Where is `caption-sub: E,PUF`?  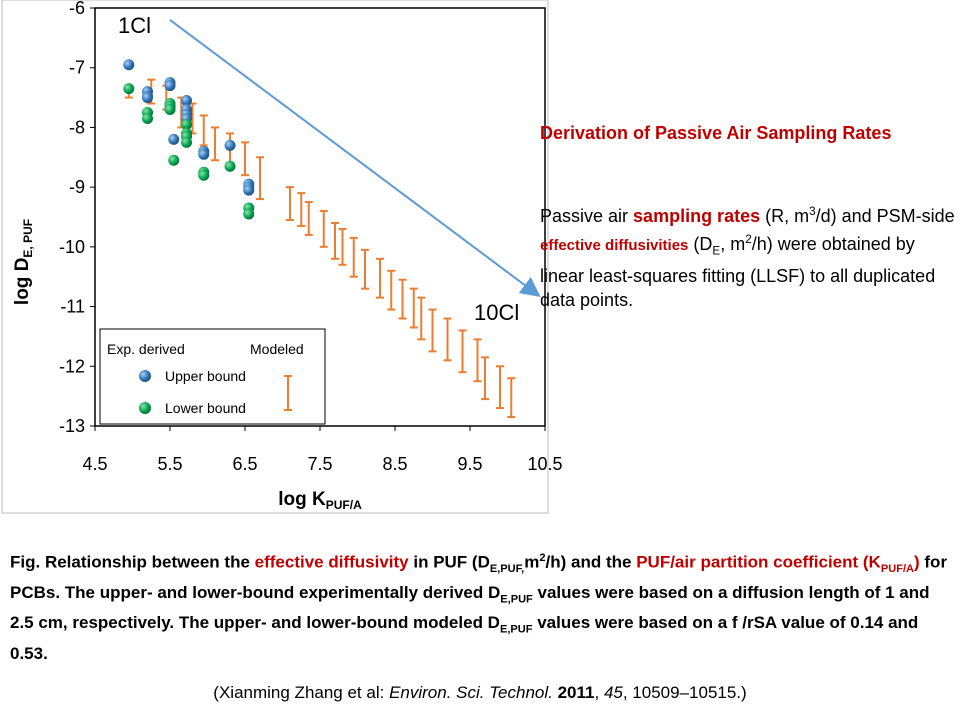
caption-sub: E,PUF is located at coordinates (516, 599).